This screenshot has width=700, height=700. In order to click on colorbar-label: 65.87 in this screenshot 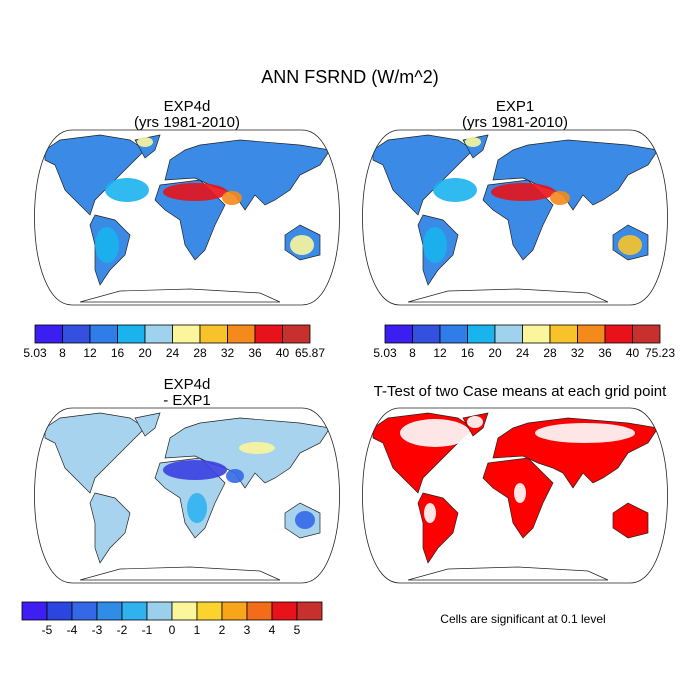, I will do `click(310, 353)`.